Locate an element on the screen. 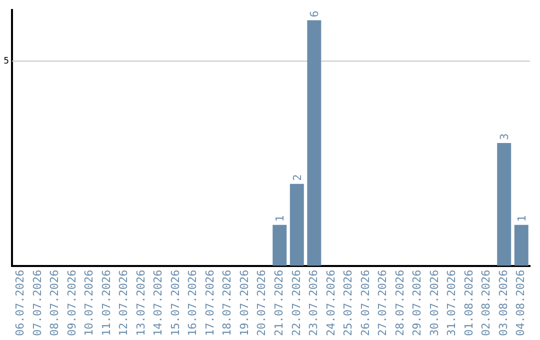 The height and width of the screenshot is (340, 540). ref-line-label: 5 is located at coordinates (6, 61).